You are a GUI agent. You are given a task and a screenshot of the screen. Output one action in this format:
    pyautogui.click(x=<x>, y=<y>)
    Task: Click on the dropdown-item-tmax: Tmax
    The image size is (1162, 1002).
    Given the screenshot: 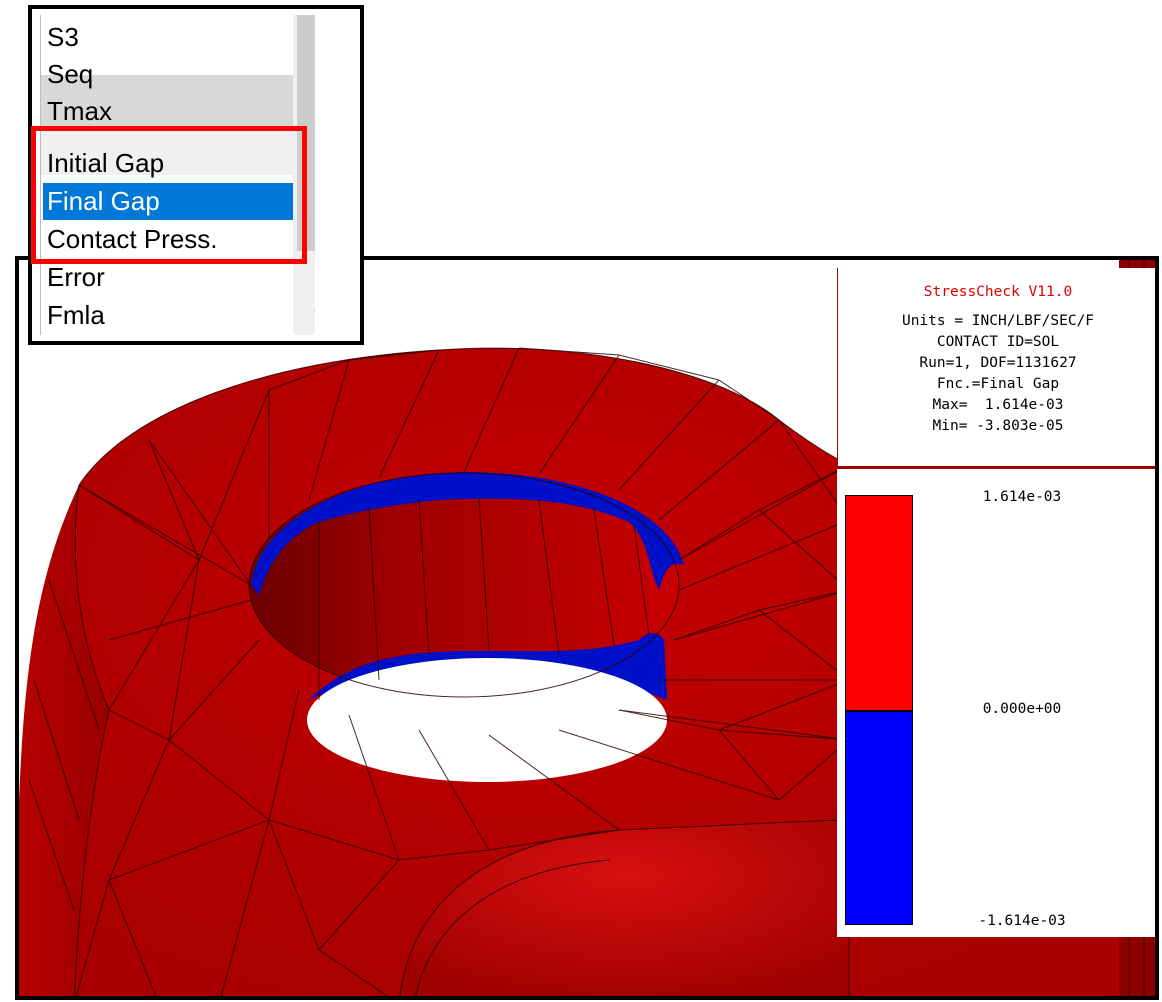 What is the action you would take?
    pyautogui.click(x=79, y=111)
    